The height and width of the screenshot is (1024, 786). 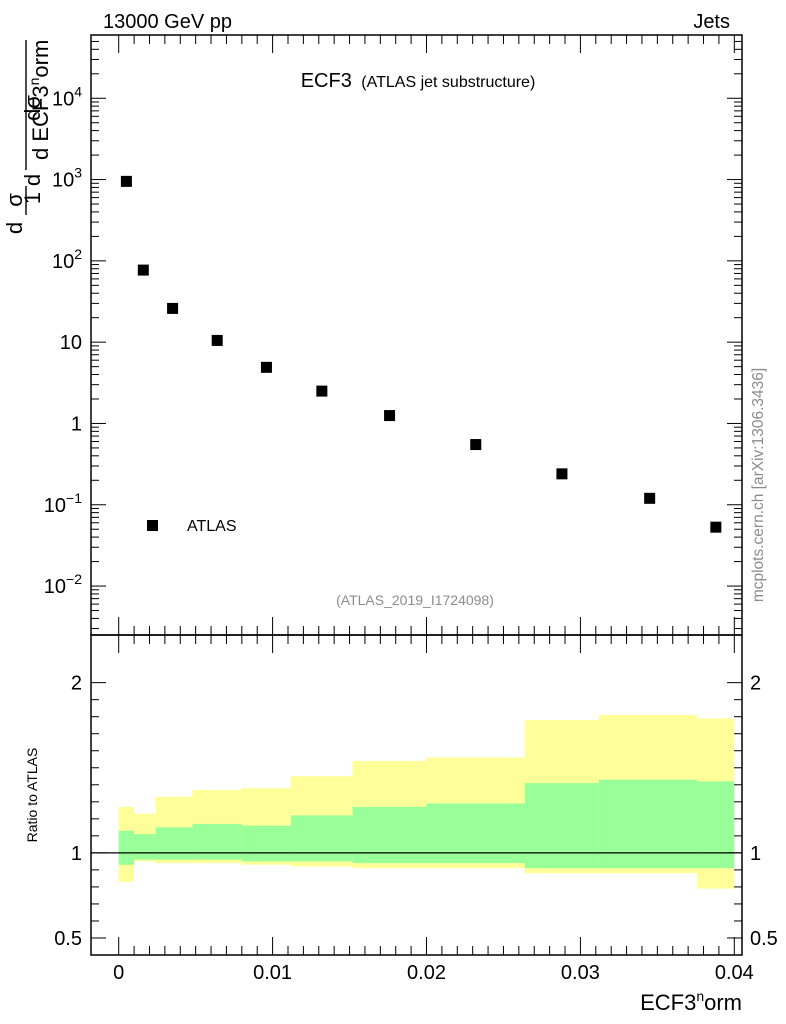 What do you see at coordinates (32, 180) in the screenshot?
I see `ylabel-d-num: d` at bounding box center [32, 180].